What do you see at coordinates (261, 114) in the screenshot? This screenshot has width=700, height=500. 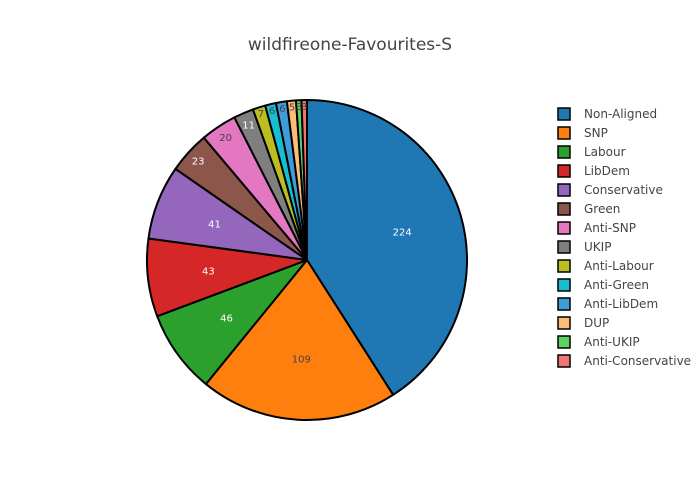 I see `slice-value-label-anti-labour: 7` at bounding box center [261, 114].